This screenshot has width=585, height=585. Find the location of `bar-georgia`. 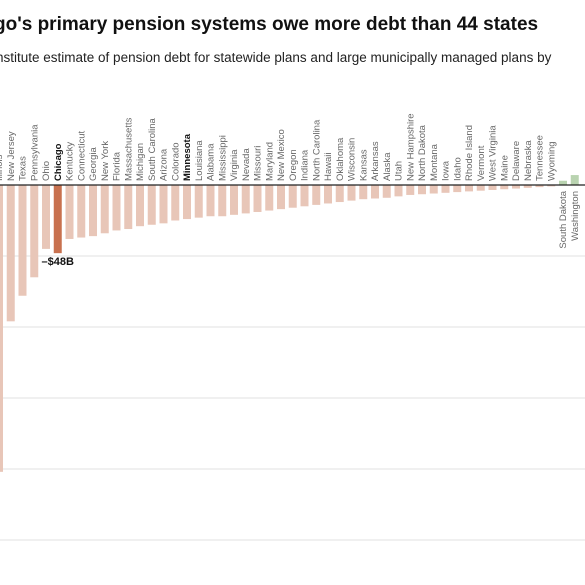

bar-georgia is located at coordinates (93, 211).